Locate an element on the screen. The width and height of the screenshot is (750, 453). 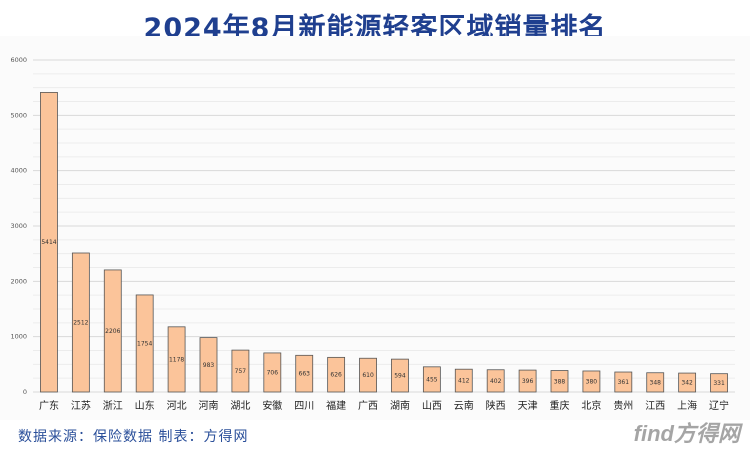
x-tick-label: 重庆 is located at coordinates (560, 405).